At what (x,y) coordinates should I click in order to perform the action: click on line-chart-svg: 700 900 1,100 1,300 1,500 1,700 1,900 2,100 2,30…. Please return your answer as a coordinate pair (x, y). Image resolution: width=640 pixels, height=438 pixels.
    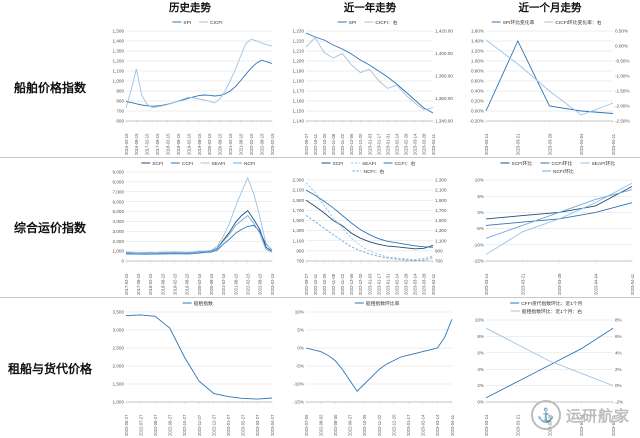
    Looking at the image, I should click on (370, 227).